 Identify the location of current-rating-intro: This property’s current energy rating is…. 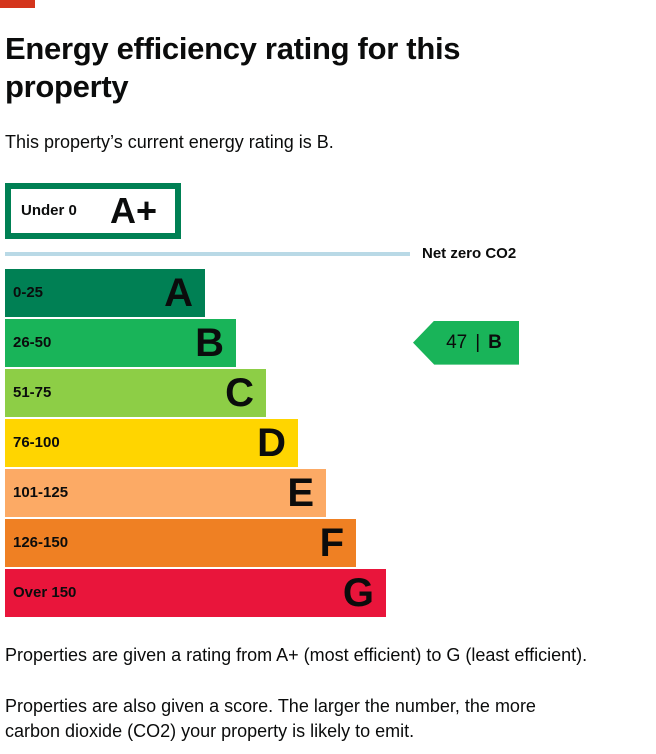
(169, 141).